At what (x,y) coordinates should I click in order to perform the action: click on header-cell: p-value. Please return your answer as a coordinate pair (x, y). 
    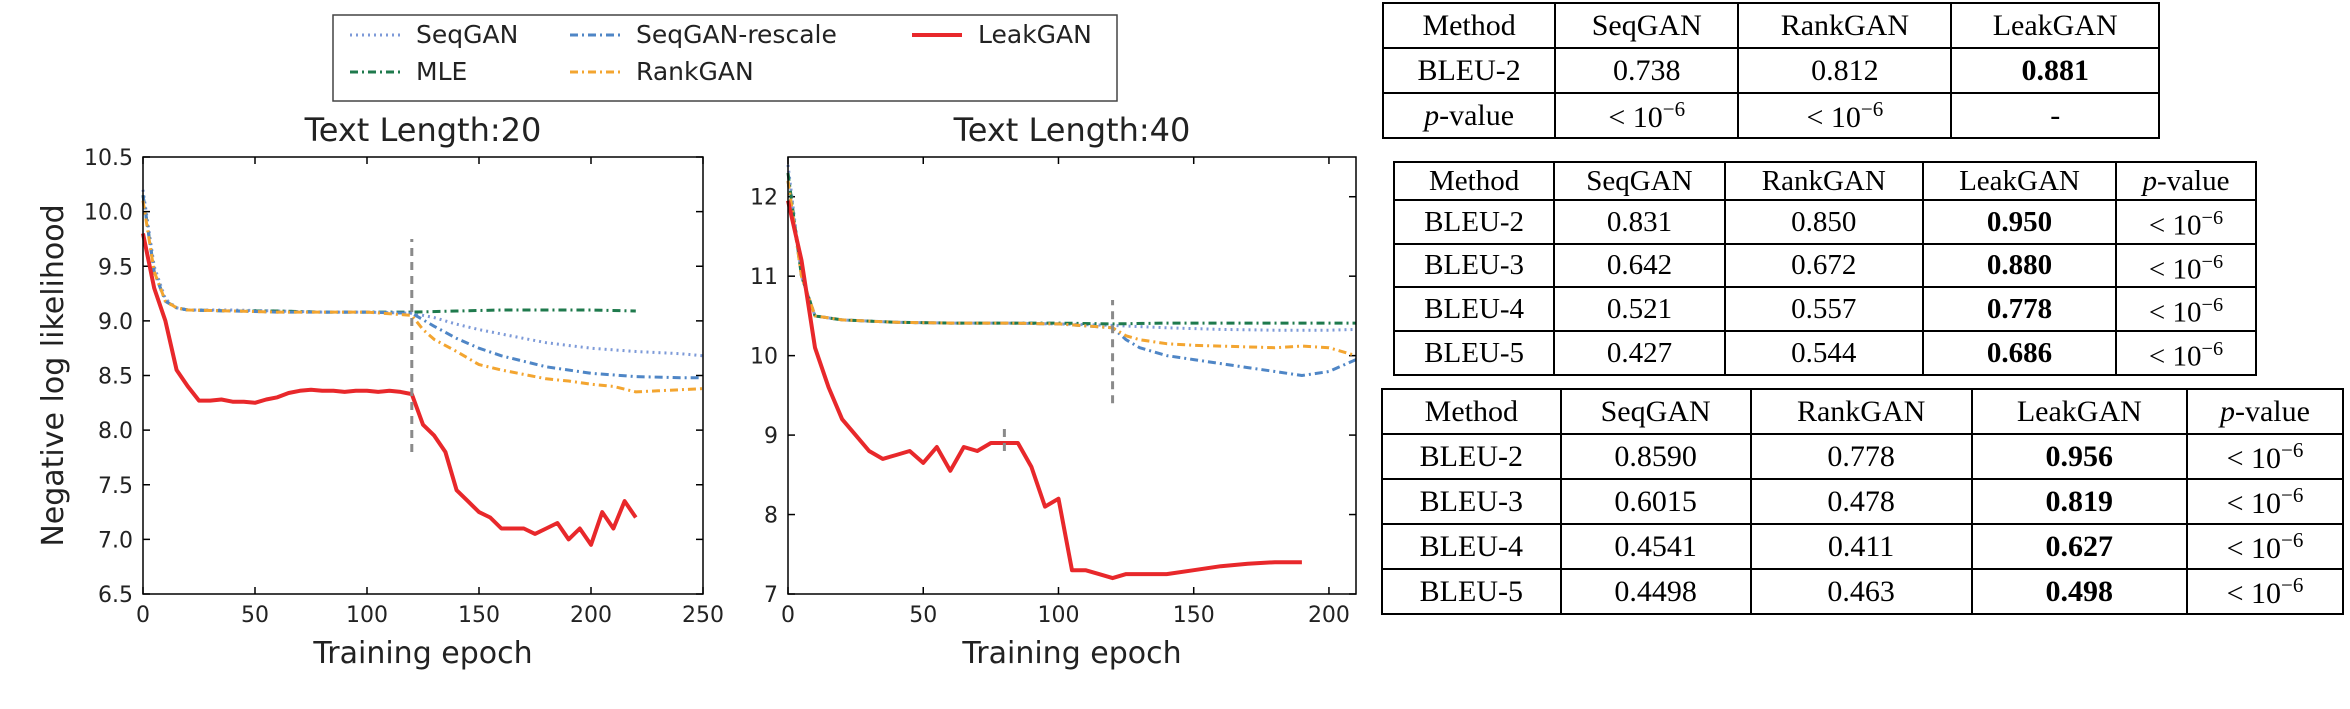
    Looking at the image, I should click on (2265, 411).